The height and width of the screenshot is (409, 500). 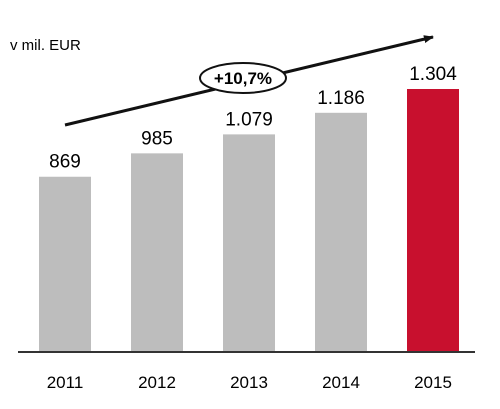 What do you see at coordinates (433, 382) in the screenshot?
I see `x-tick-2015: 2015` at bounding box center [433, 382].